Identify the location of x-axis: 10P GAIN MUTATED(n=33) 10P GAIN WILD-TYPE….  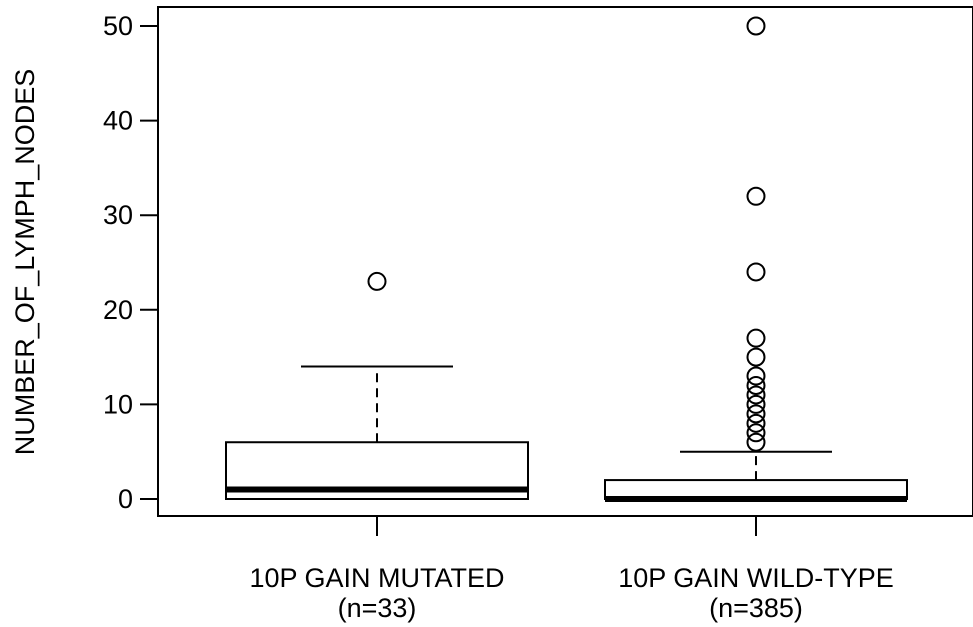
(571, 569).